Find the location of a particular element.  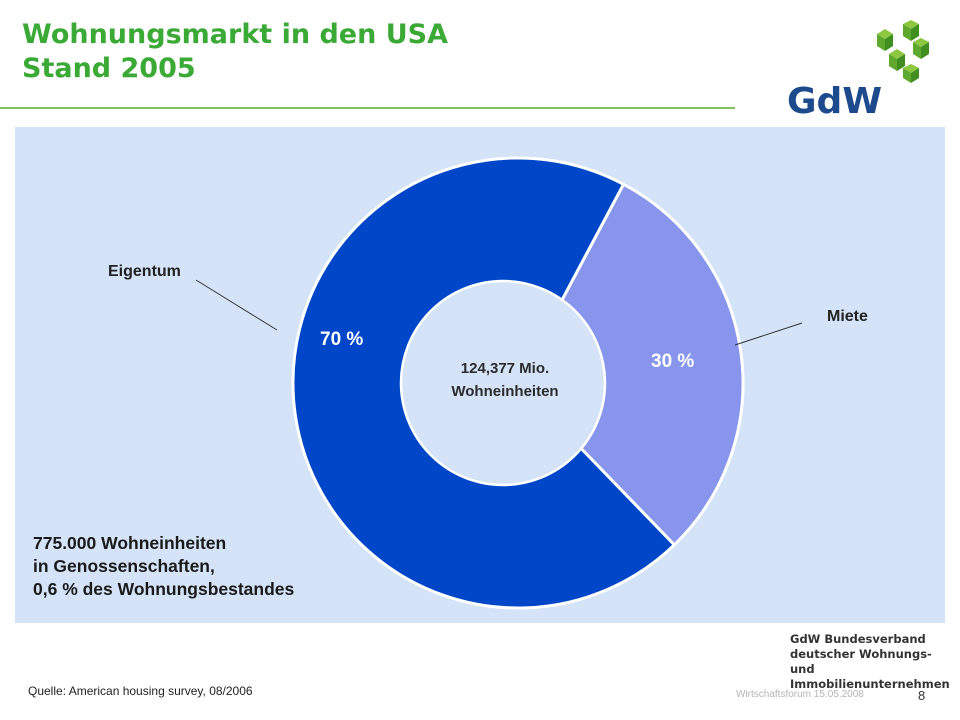

page-number: 8 is located at coordinates (922, 695).